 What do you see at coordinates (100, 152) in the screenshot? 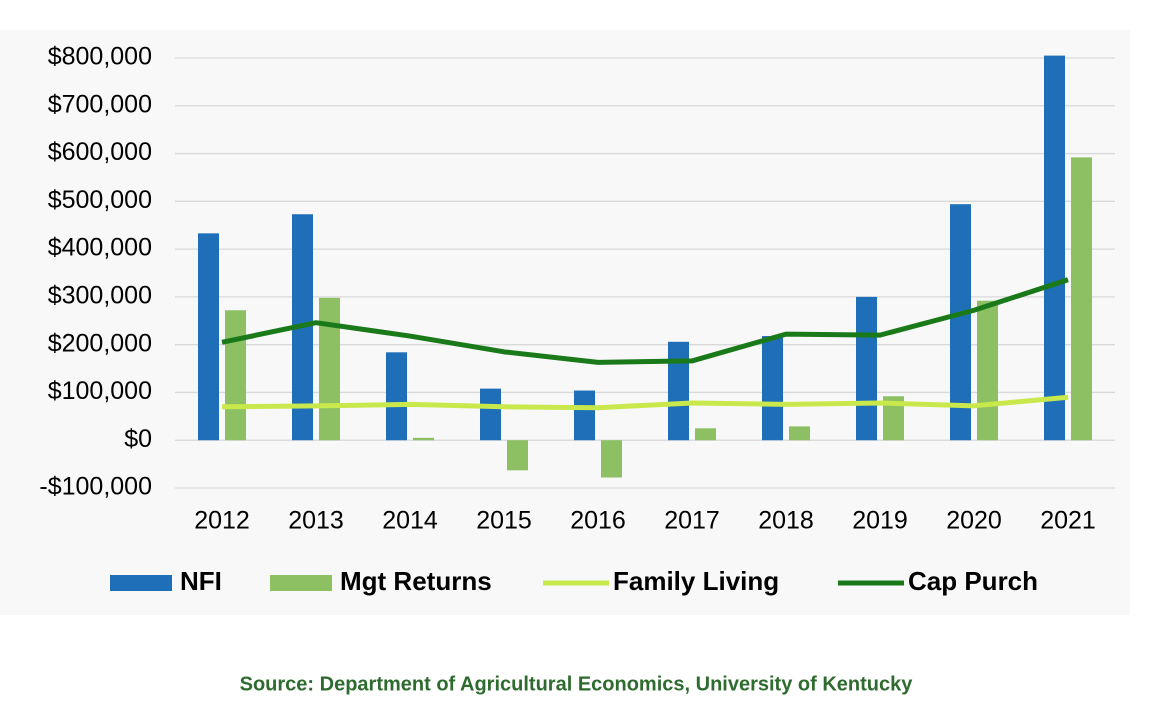
I see `y-tick-label: $600,000` at bounding box center [100, 152].